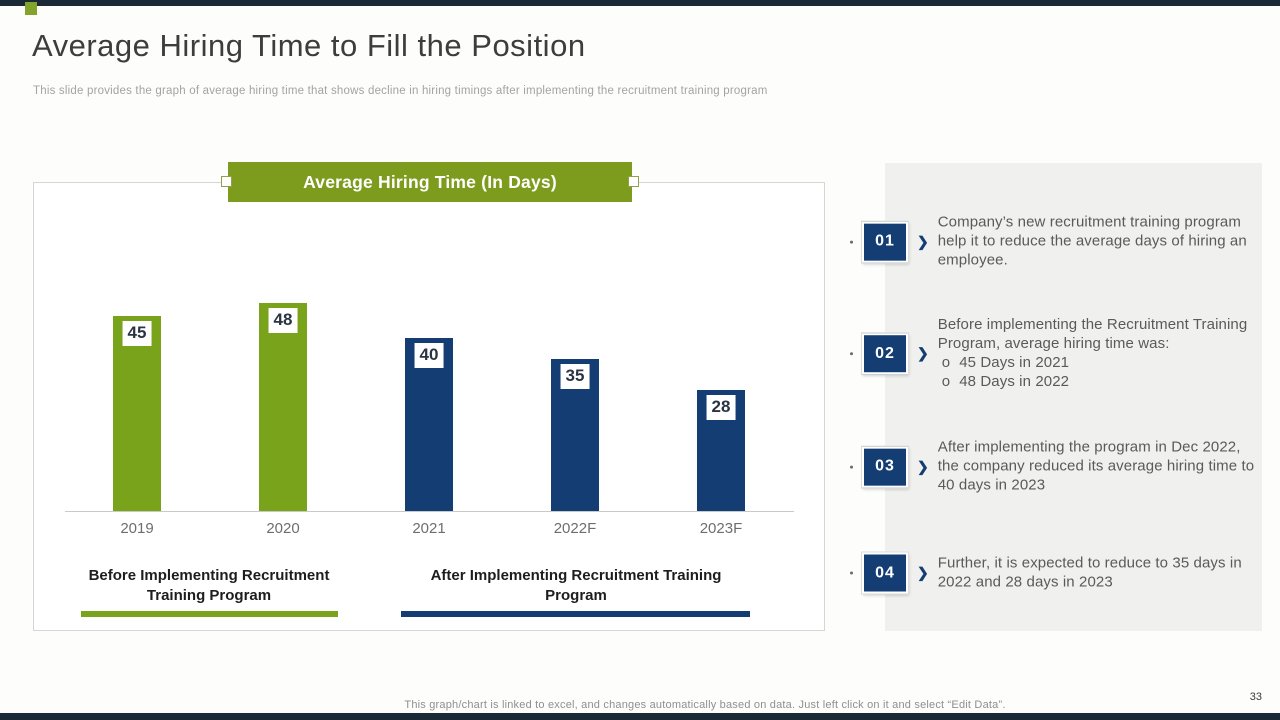 This screenshot has width=1280, height=720. Describe the element at coordinates (885, 242) in the screenshot. I see `step-number-badge-01: 01` at that location.